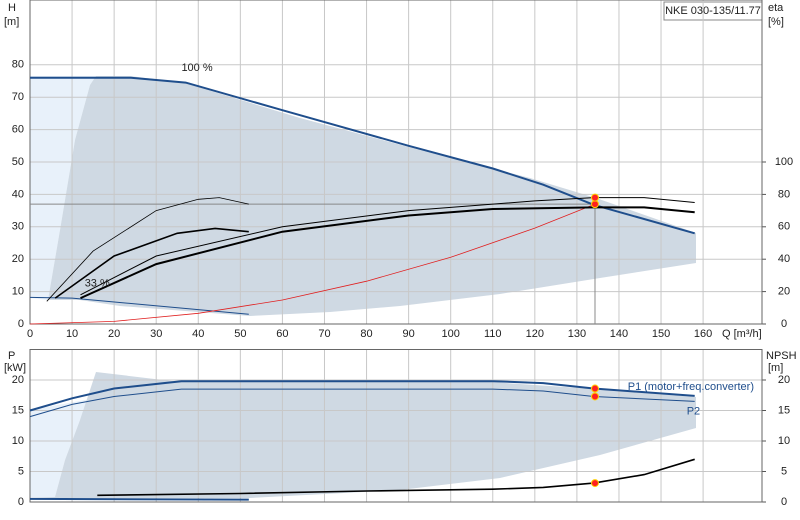 This screenshot has height=520, width=800. I want to click on y-tick-label: 15, so click(18, 410).